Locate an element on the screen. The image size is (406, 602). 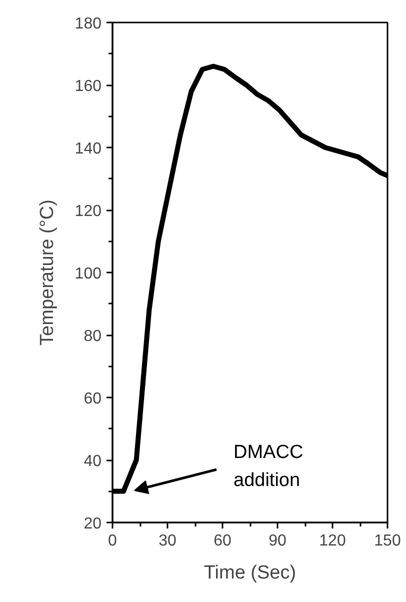
x-tick-label: 90 is located at coordinates (277, 541).